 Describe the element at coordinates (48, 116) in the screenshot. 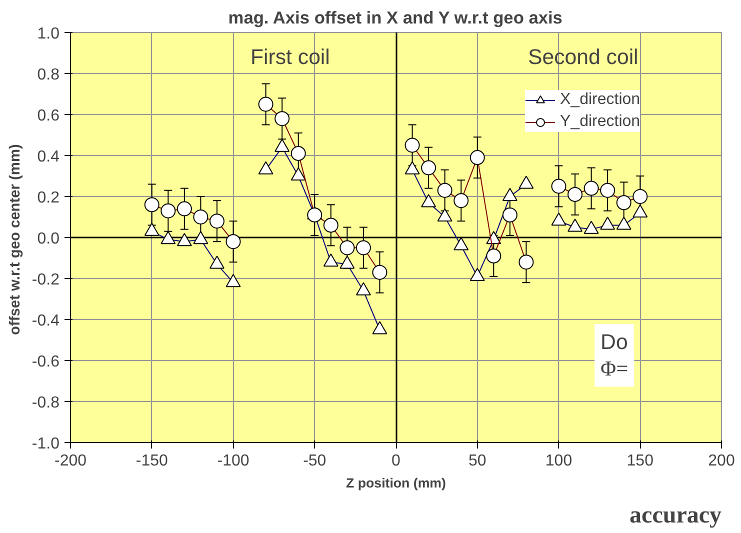

I see `y-tick-label: 0.6` at that location.